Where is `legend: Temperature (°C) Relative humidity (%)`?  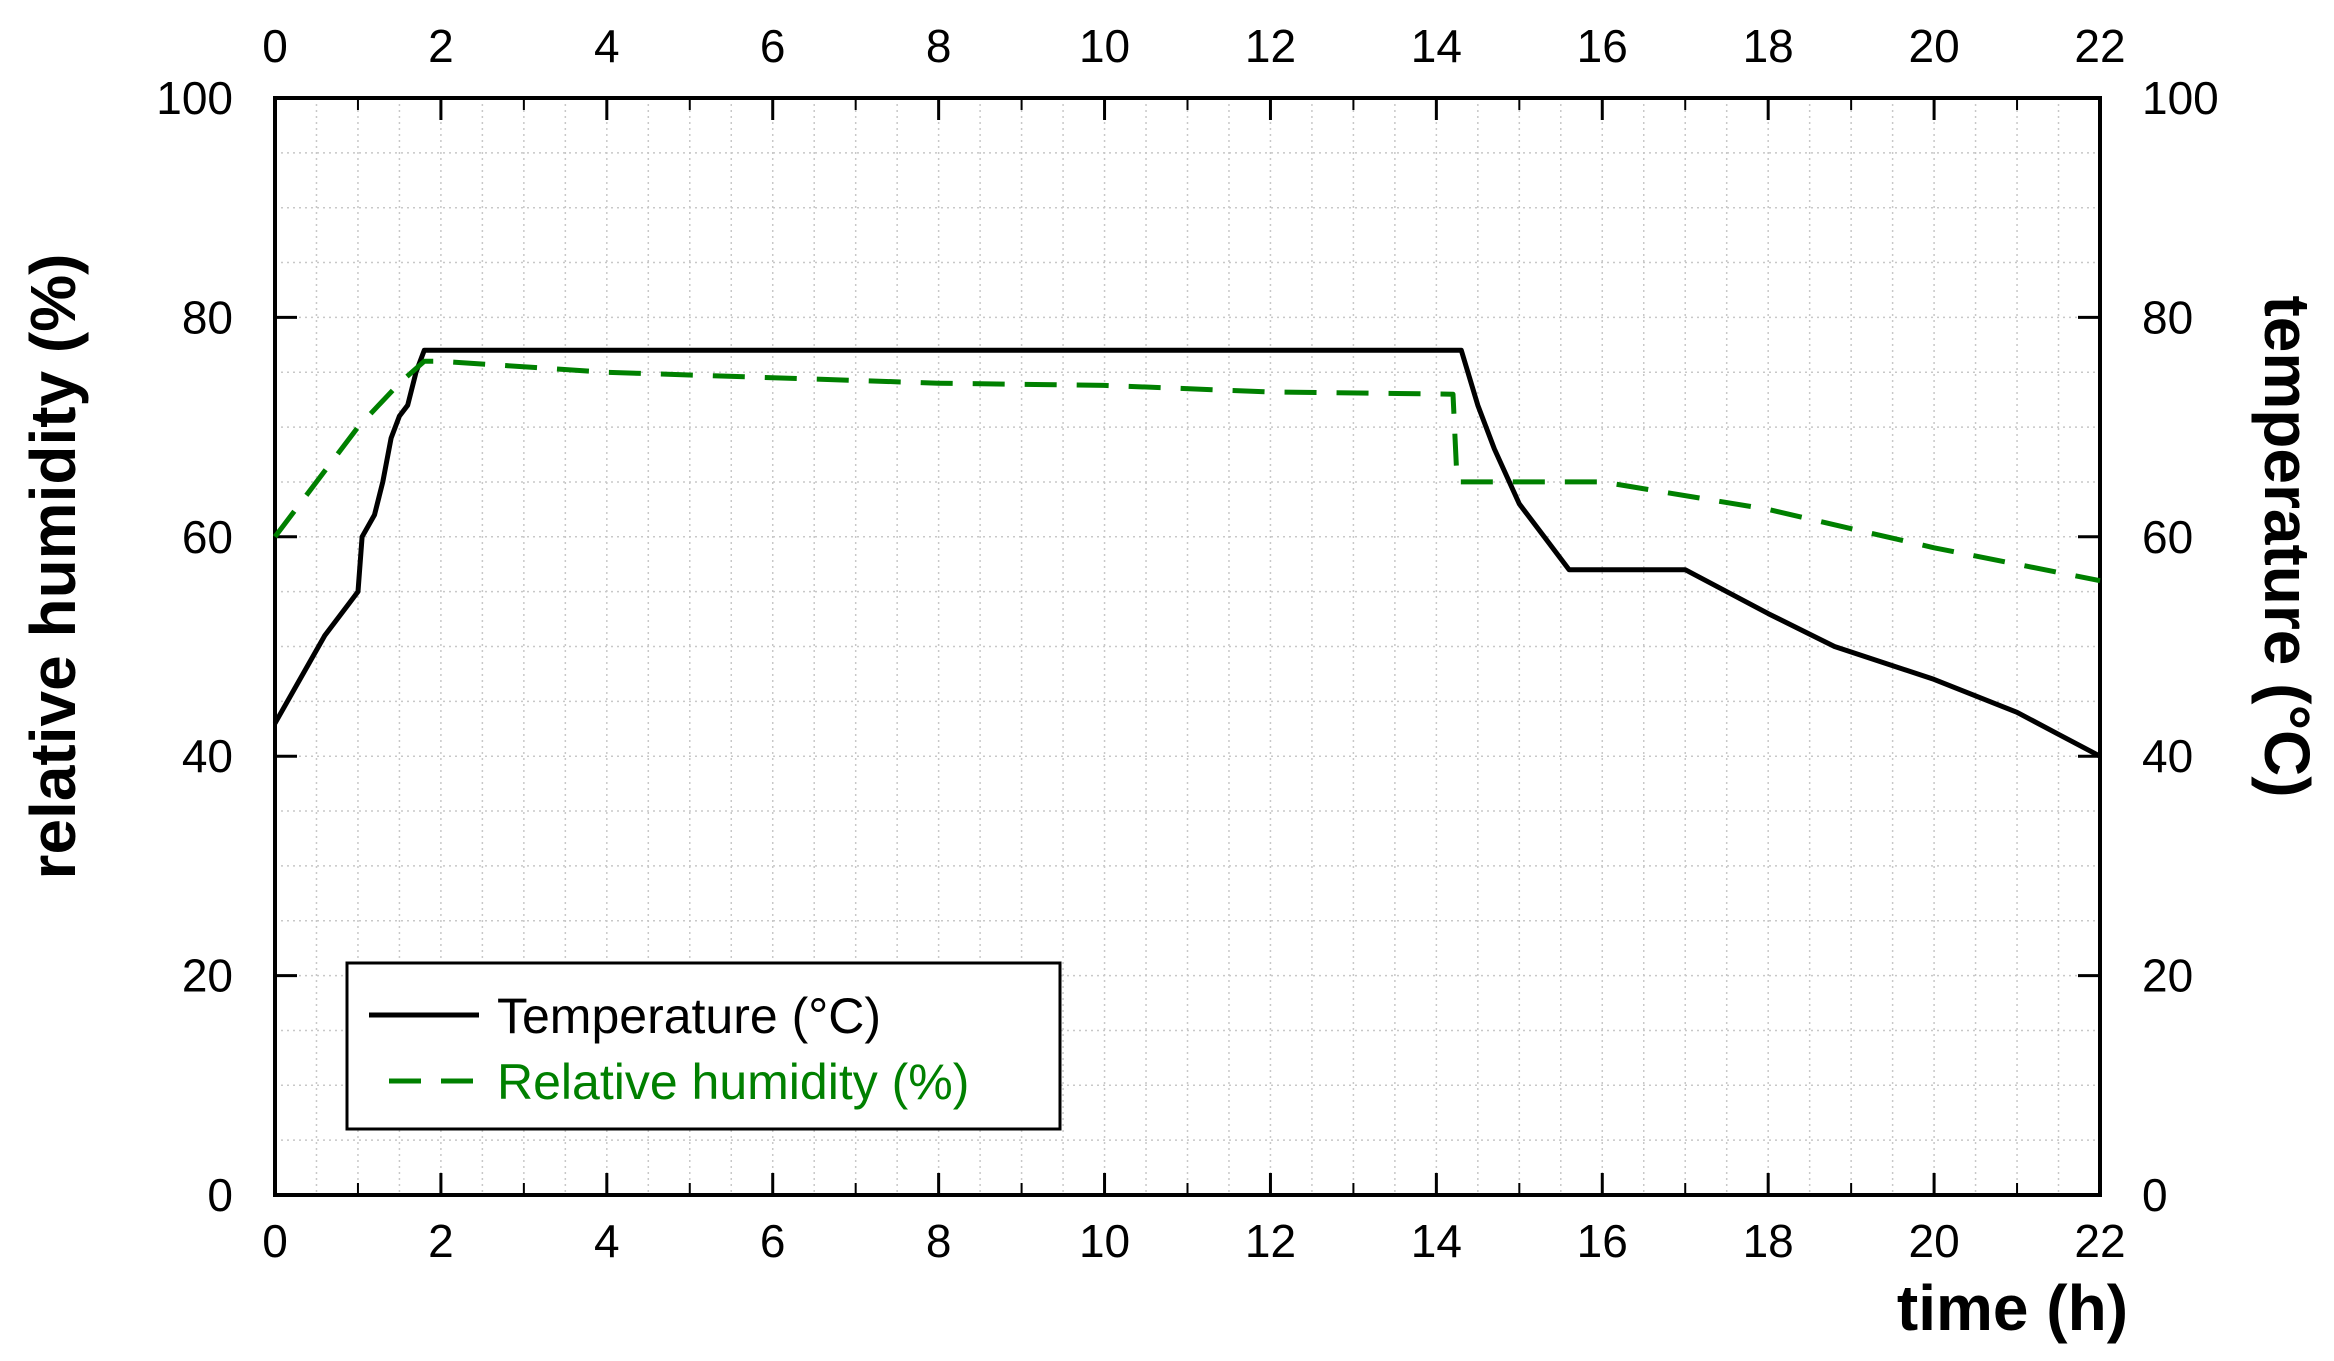
legend: Temperature (°C) Relative humidity (%) is located at coordinates (703, 1046).